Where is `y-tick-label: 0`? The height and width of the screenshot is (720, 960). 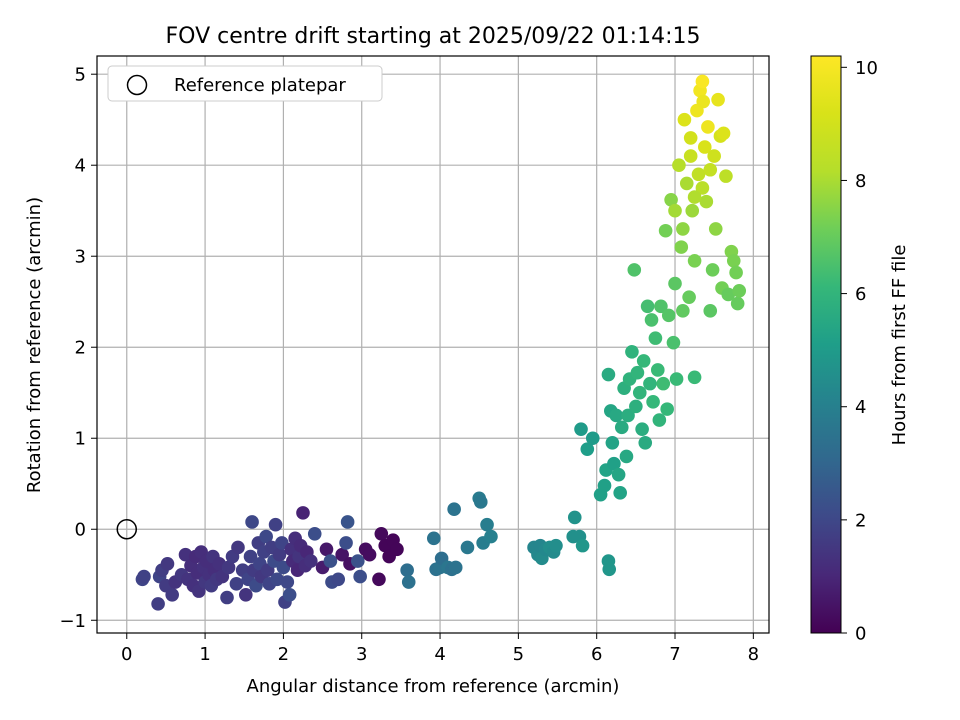 y-tick-label: 0 is located at coordinates (80, 530).